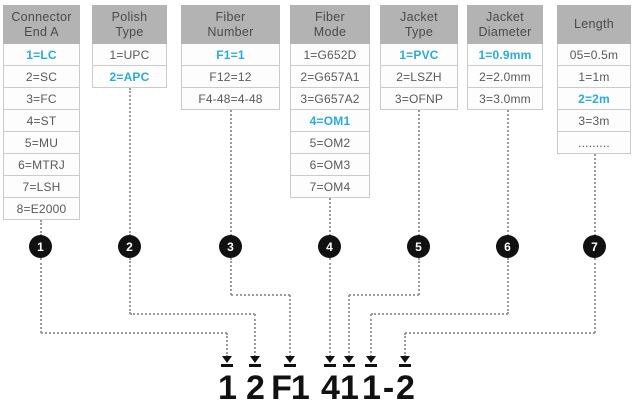 Image resolution: width=638 pixels, height=406 pixels. I want to click on column-header: Connector End A, so click(41, 24).